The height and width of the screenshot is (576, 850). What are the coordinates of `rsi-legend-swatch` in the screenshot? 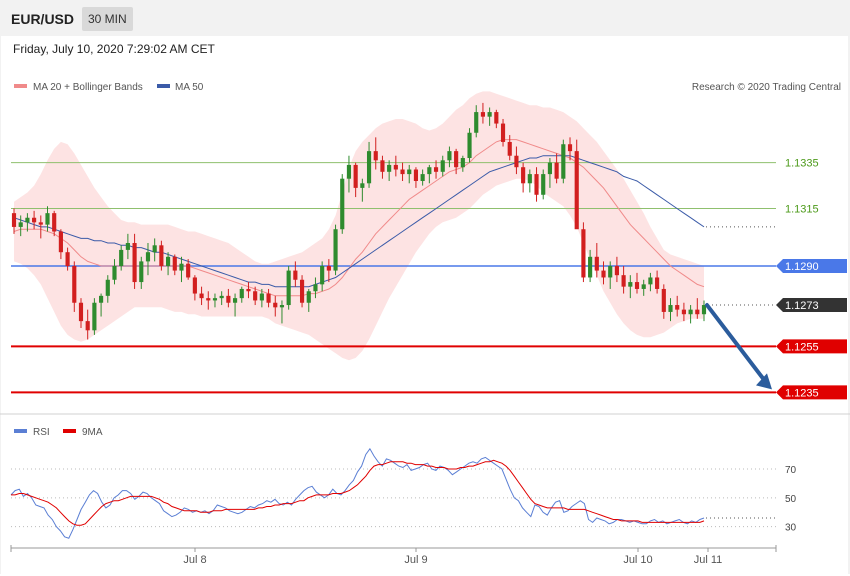 It's located at (20, 431).